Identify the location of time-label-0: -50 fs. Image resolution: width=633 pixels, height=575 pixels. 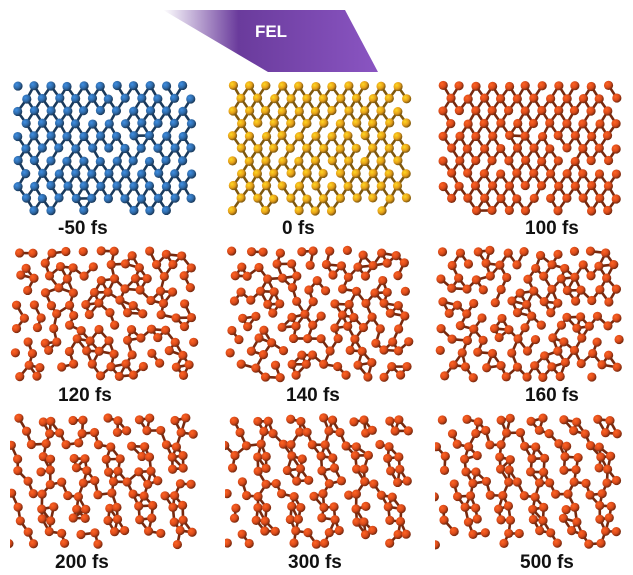
(83, 228).